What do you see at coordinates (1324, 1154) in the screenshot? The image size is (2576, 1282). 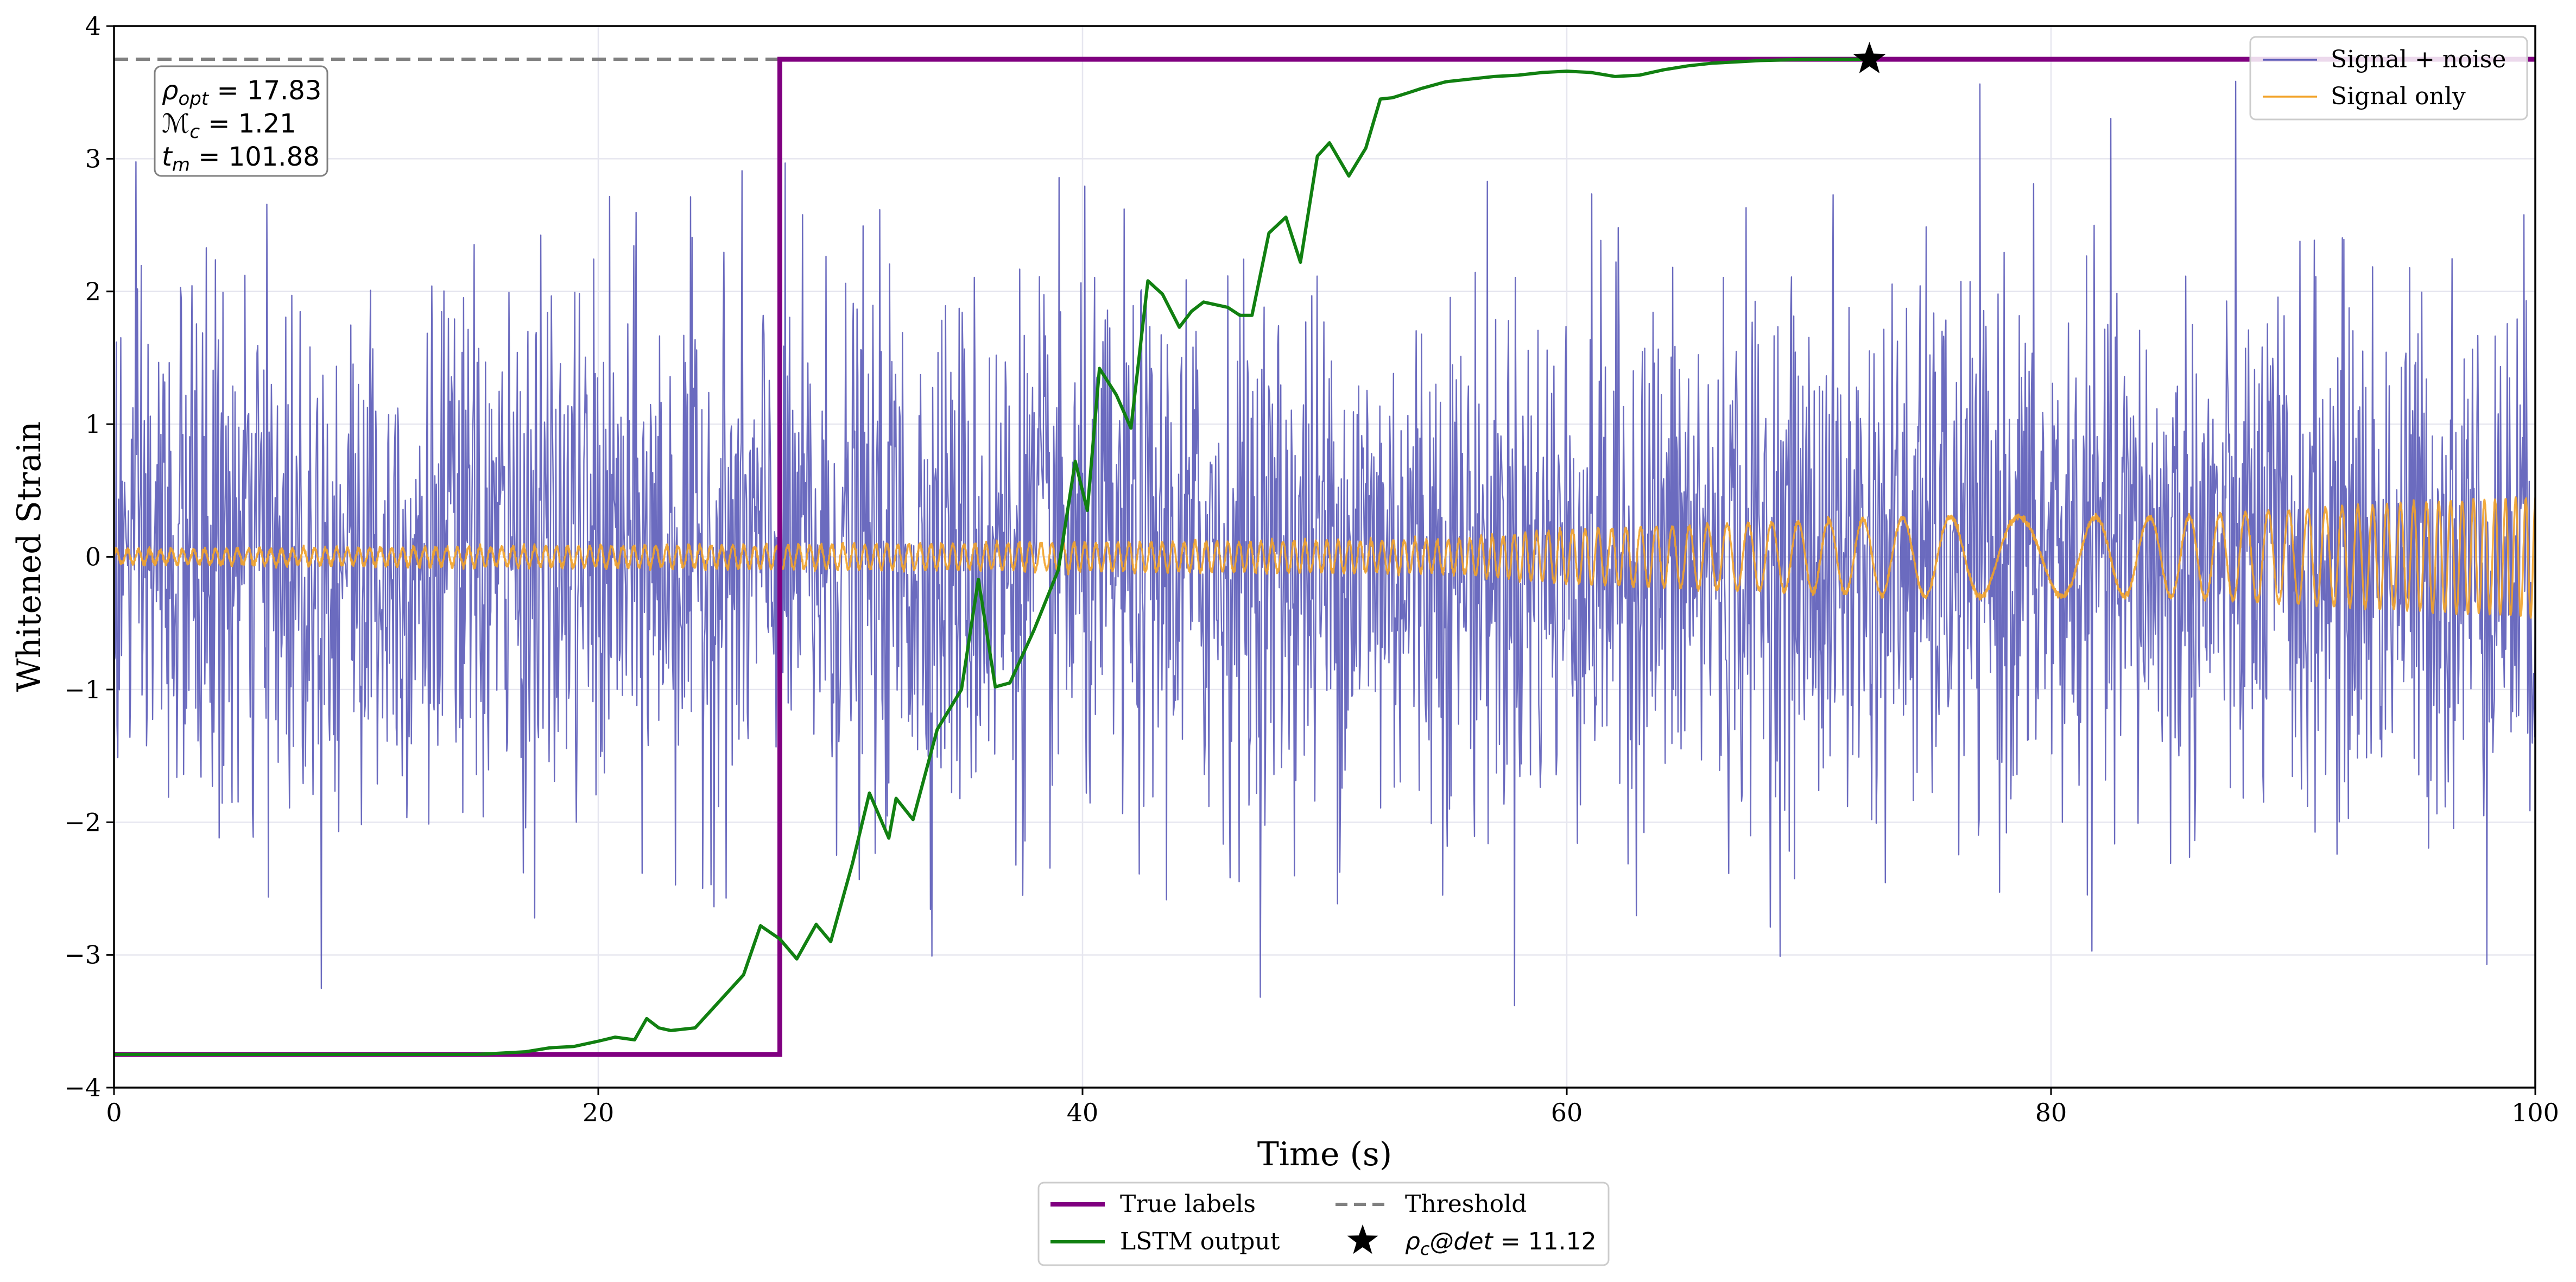 I see `x-axis-title: Time (s)` at bounding box center [1324, 1154].